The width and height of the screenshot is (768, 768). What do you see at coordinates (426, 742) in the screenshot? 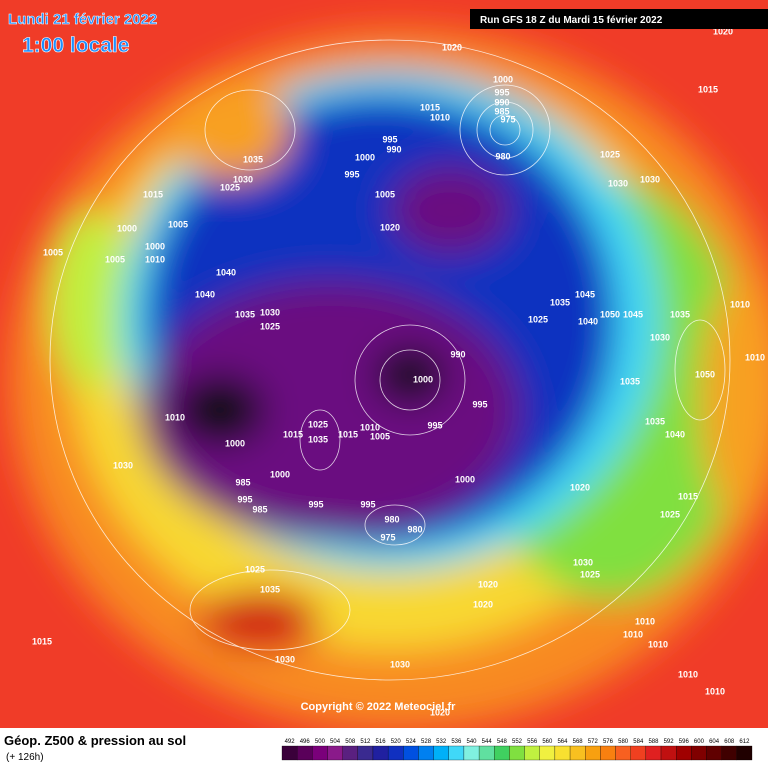
I see `colorbar-label: 528` at bounding box center [426, 742].